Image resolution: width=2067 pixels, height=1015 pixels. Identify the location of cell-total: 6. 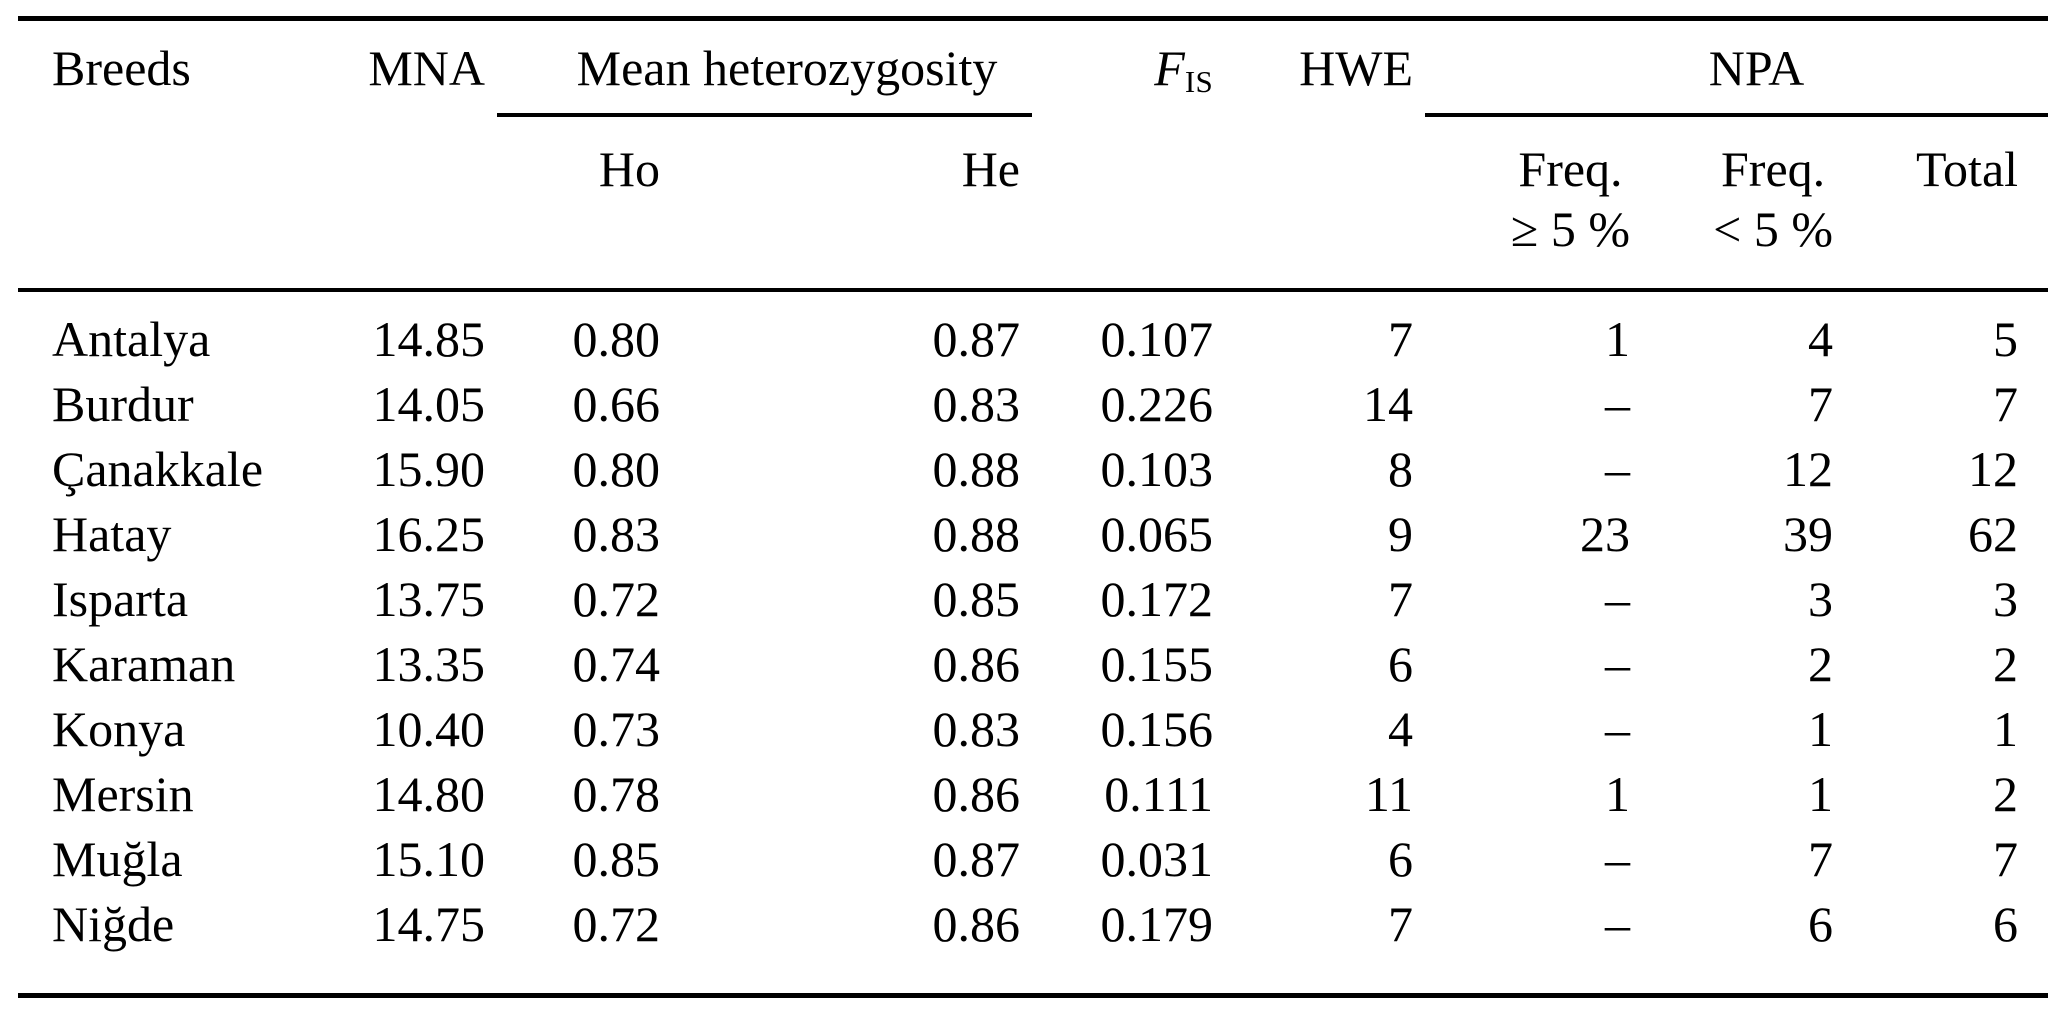
(2006, 923).